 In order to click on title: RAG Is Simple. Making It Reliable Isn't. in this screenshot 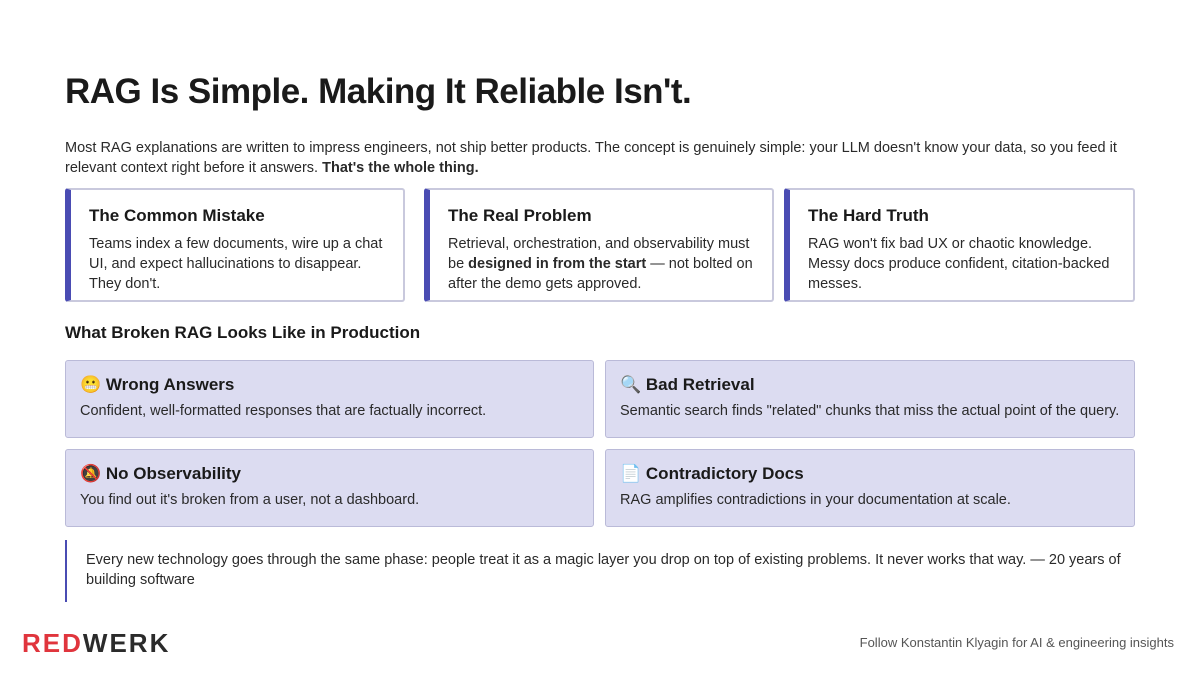, I will do `click(378, 91)`.